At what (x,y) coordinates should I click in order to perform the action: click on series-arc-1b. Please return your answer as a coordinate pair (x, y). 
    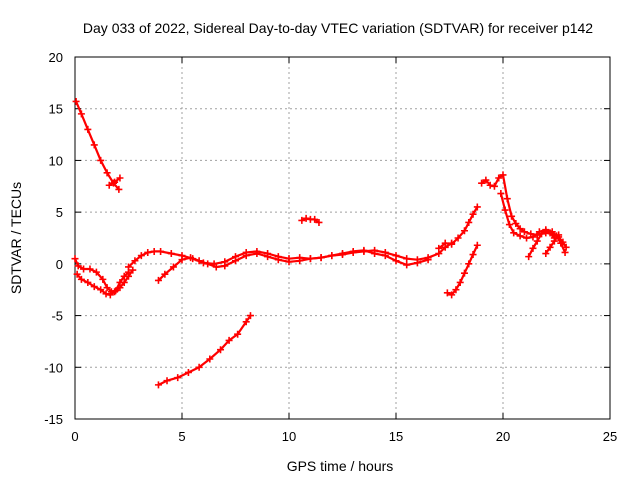
    Looking at the image, I should click on (114, 181).